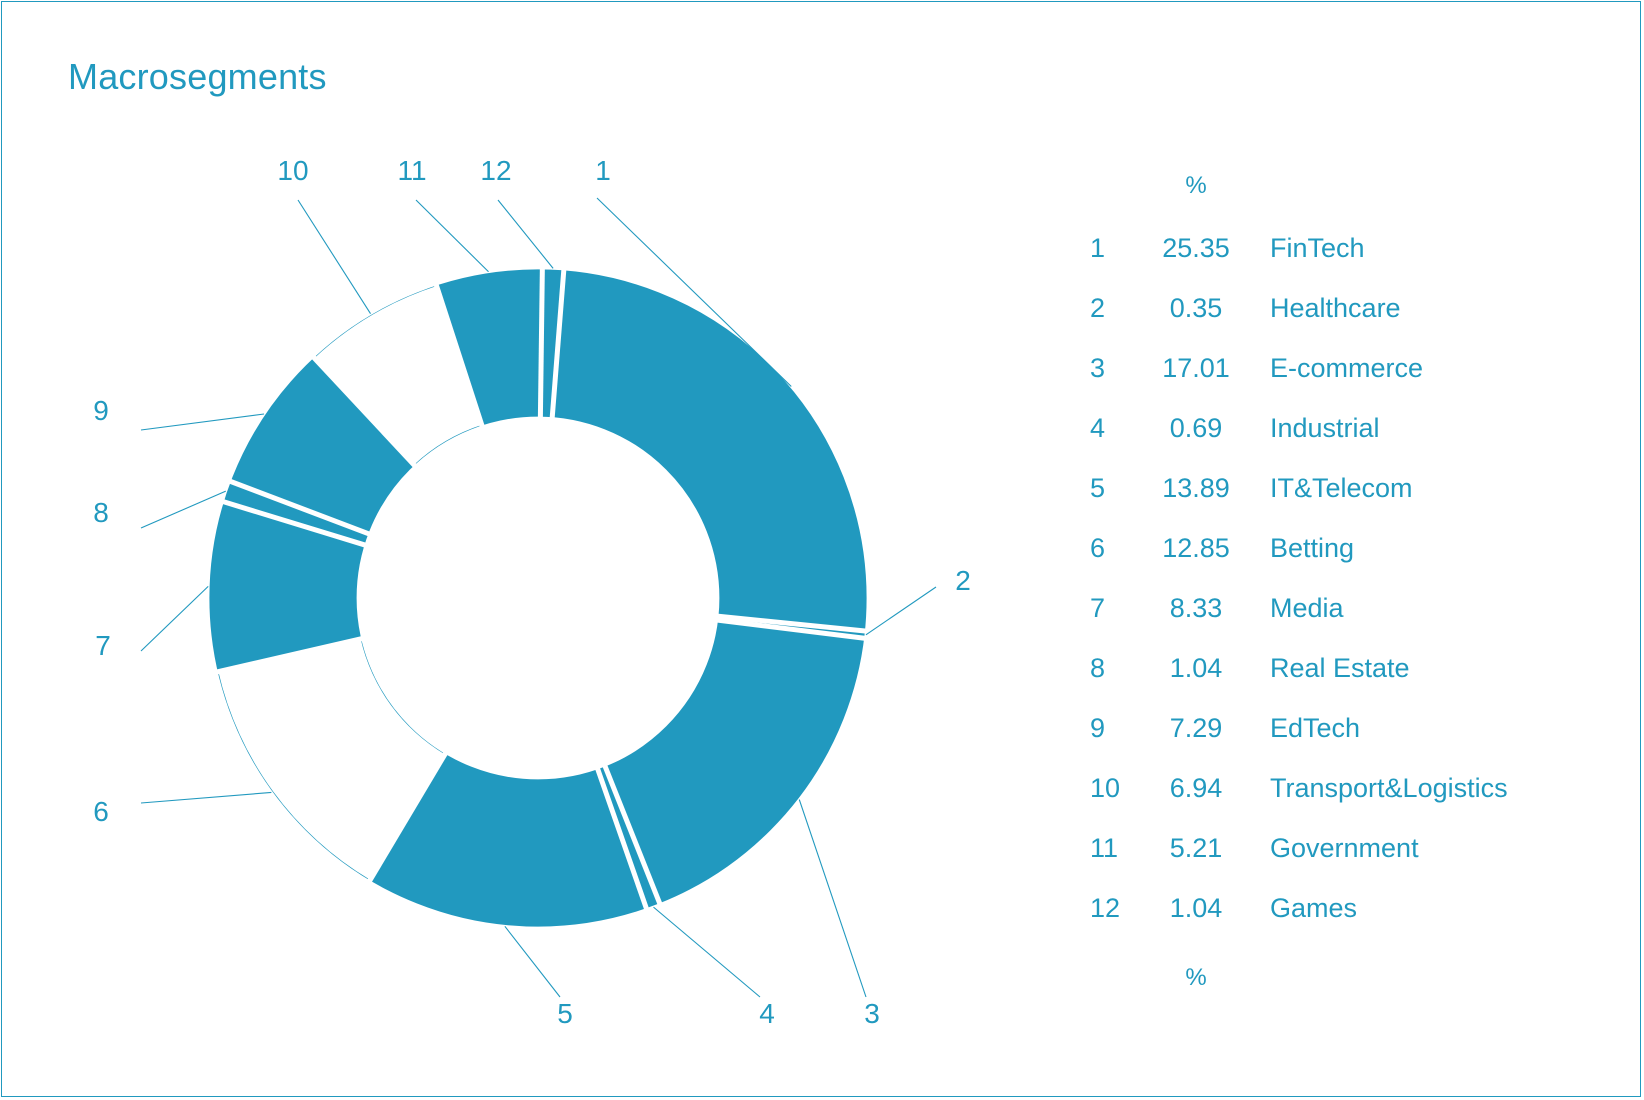 This screenshot has height=1100, width=1644. I want to click on slice-label-12: 12, so click(495, 170).